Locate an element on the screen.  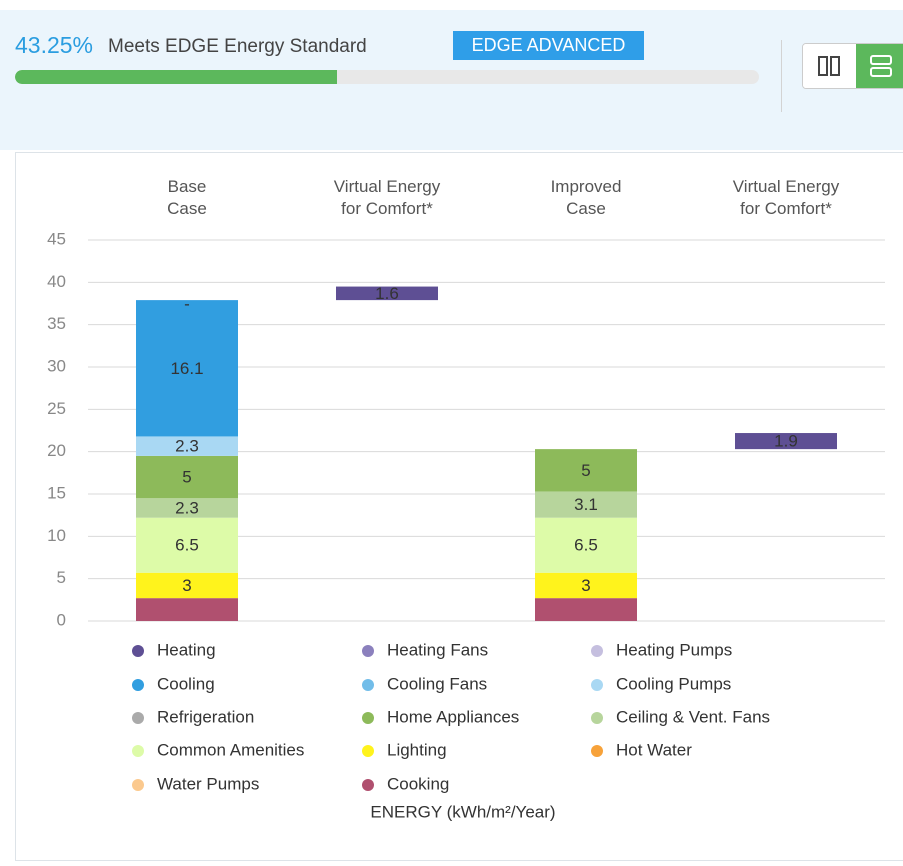
legend-label: Common Amenities is located at coordinates (230, 749).